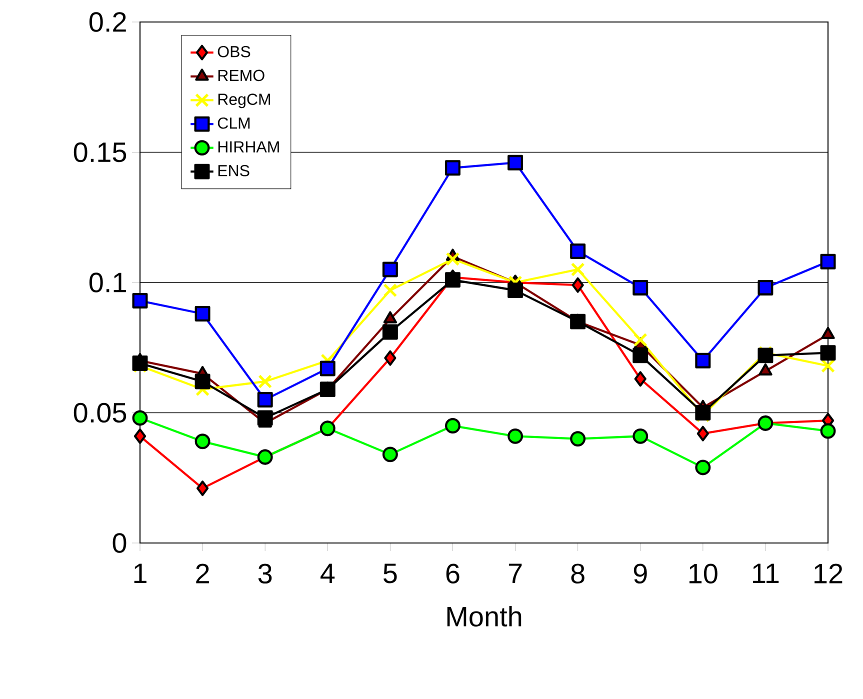  I want to click on y-tick-label: 0.15, so click(100, 152).